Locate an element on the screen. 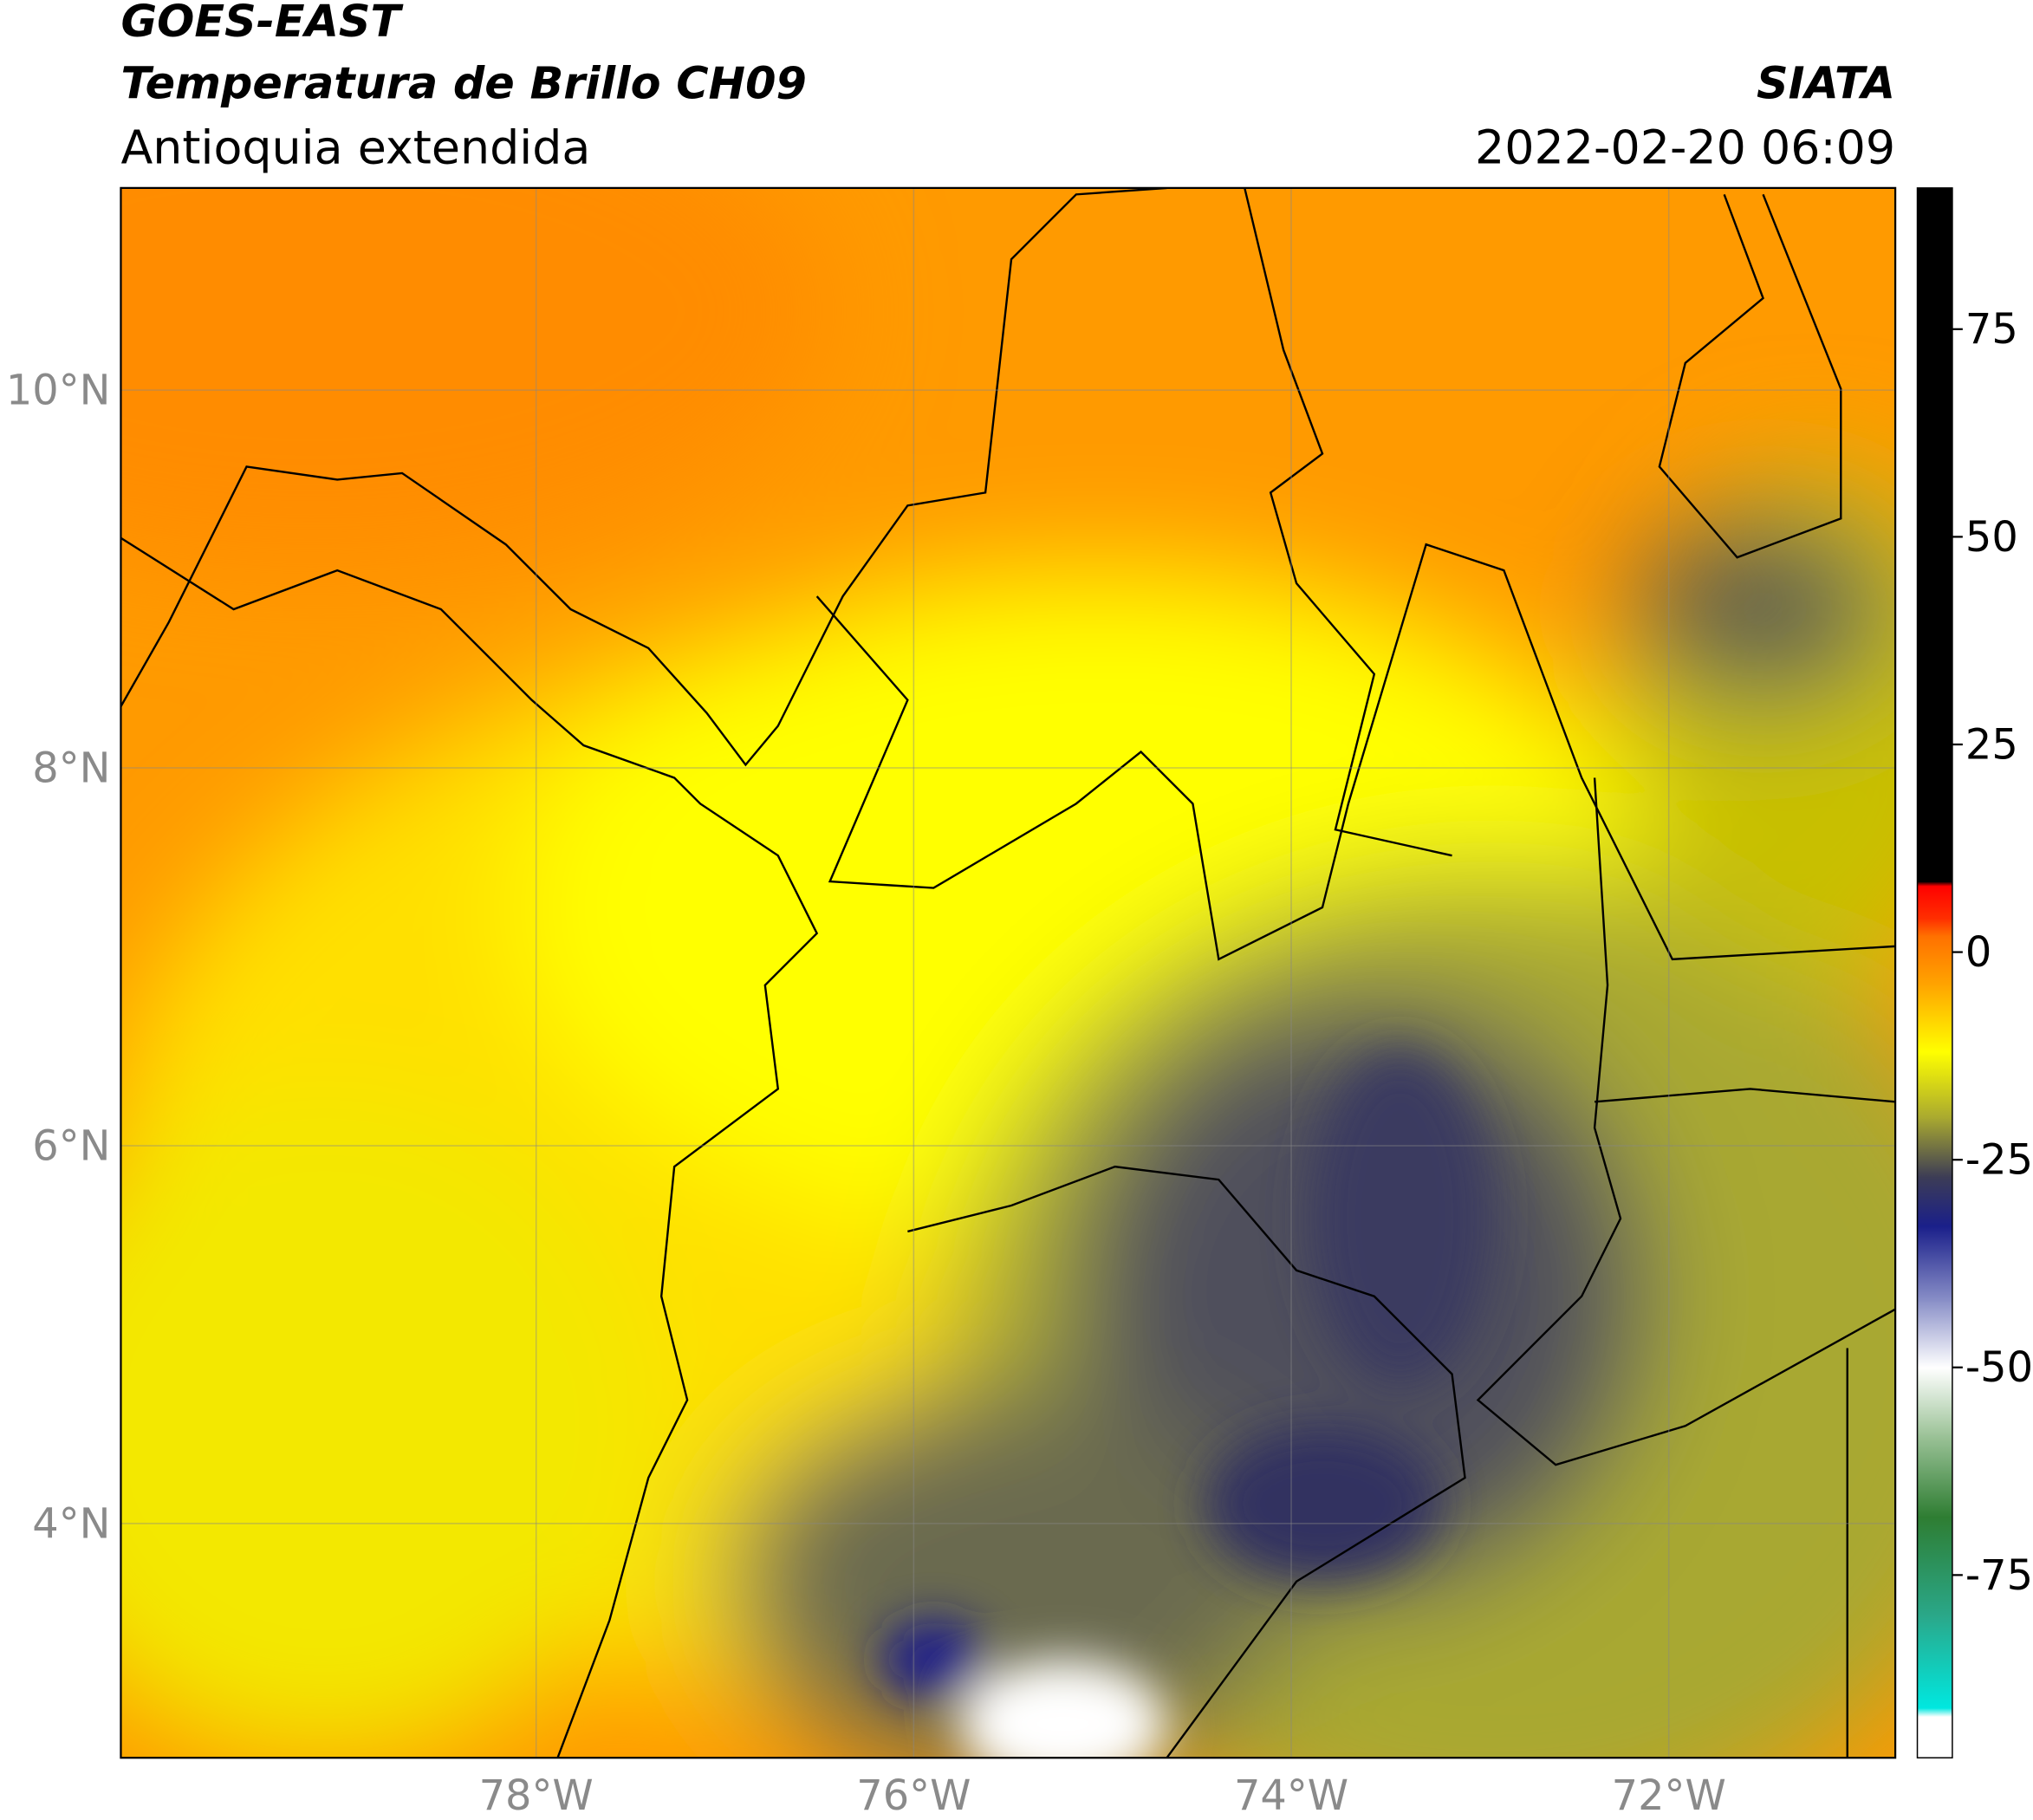 The width and height of the screenshot is (2033, 1820). colorbar-frame is located at coordinates (1934, 972).